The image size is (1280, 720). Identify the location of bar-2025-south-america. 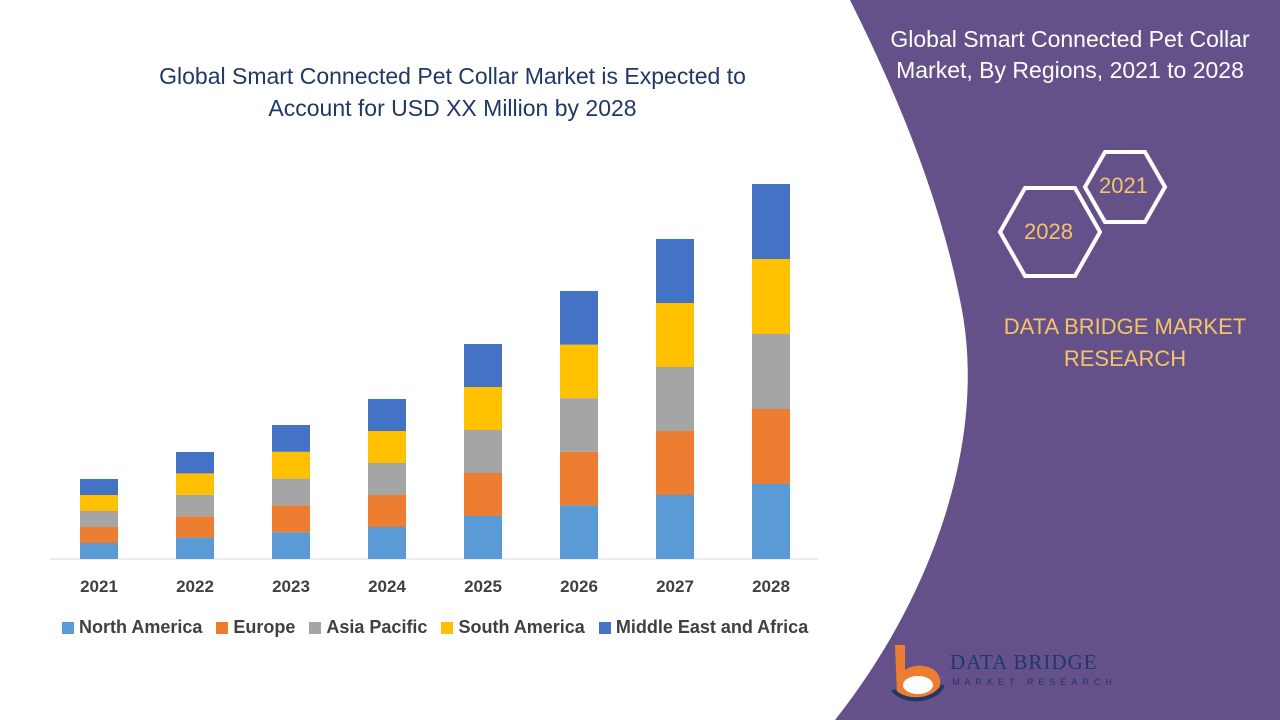
(483, 408).